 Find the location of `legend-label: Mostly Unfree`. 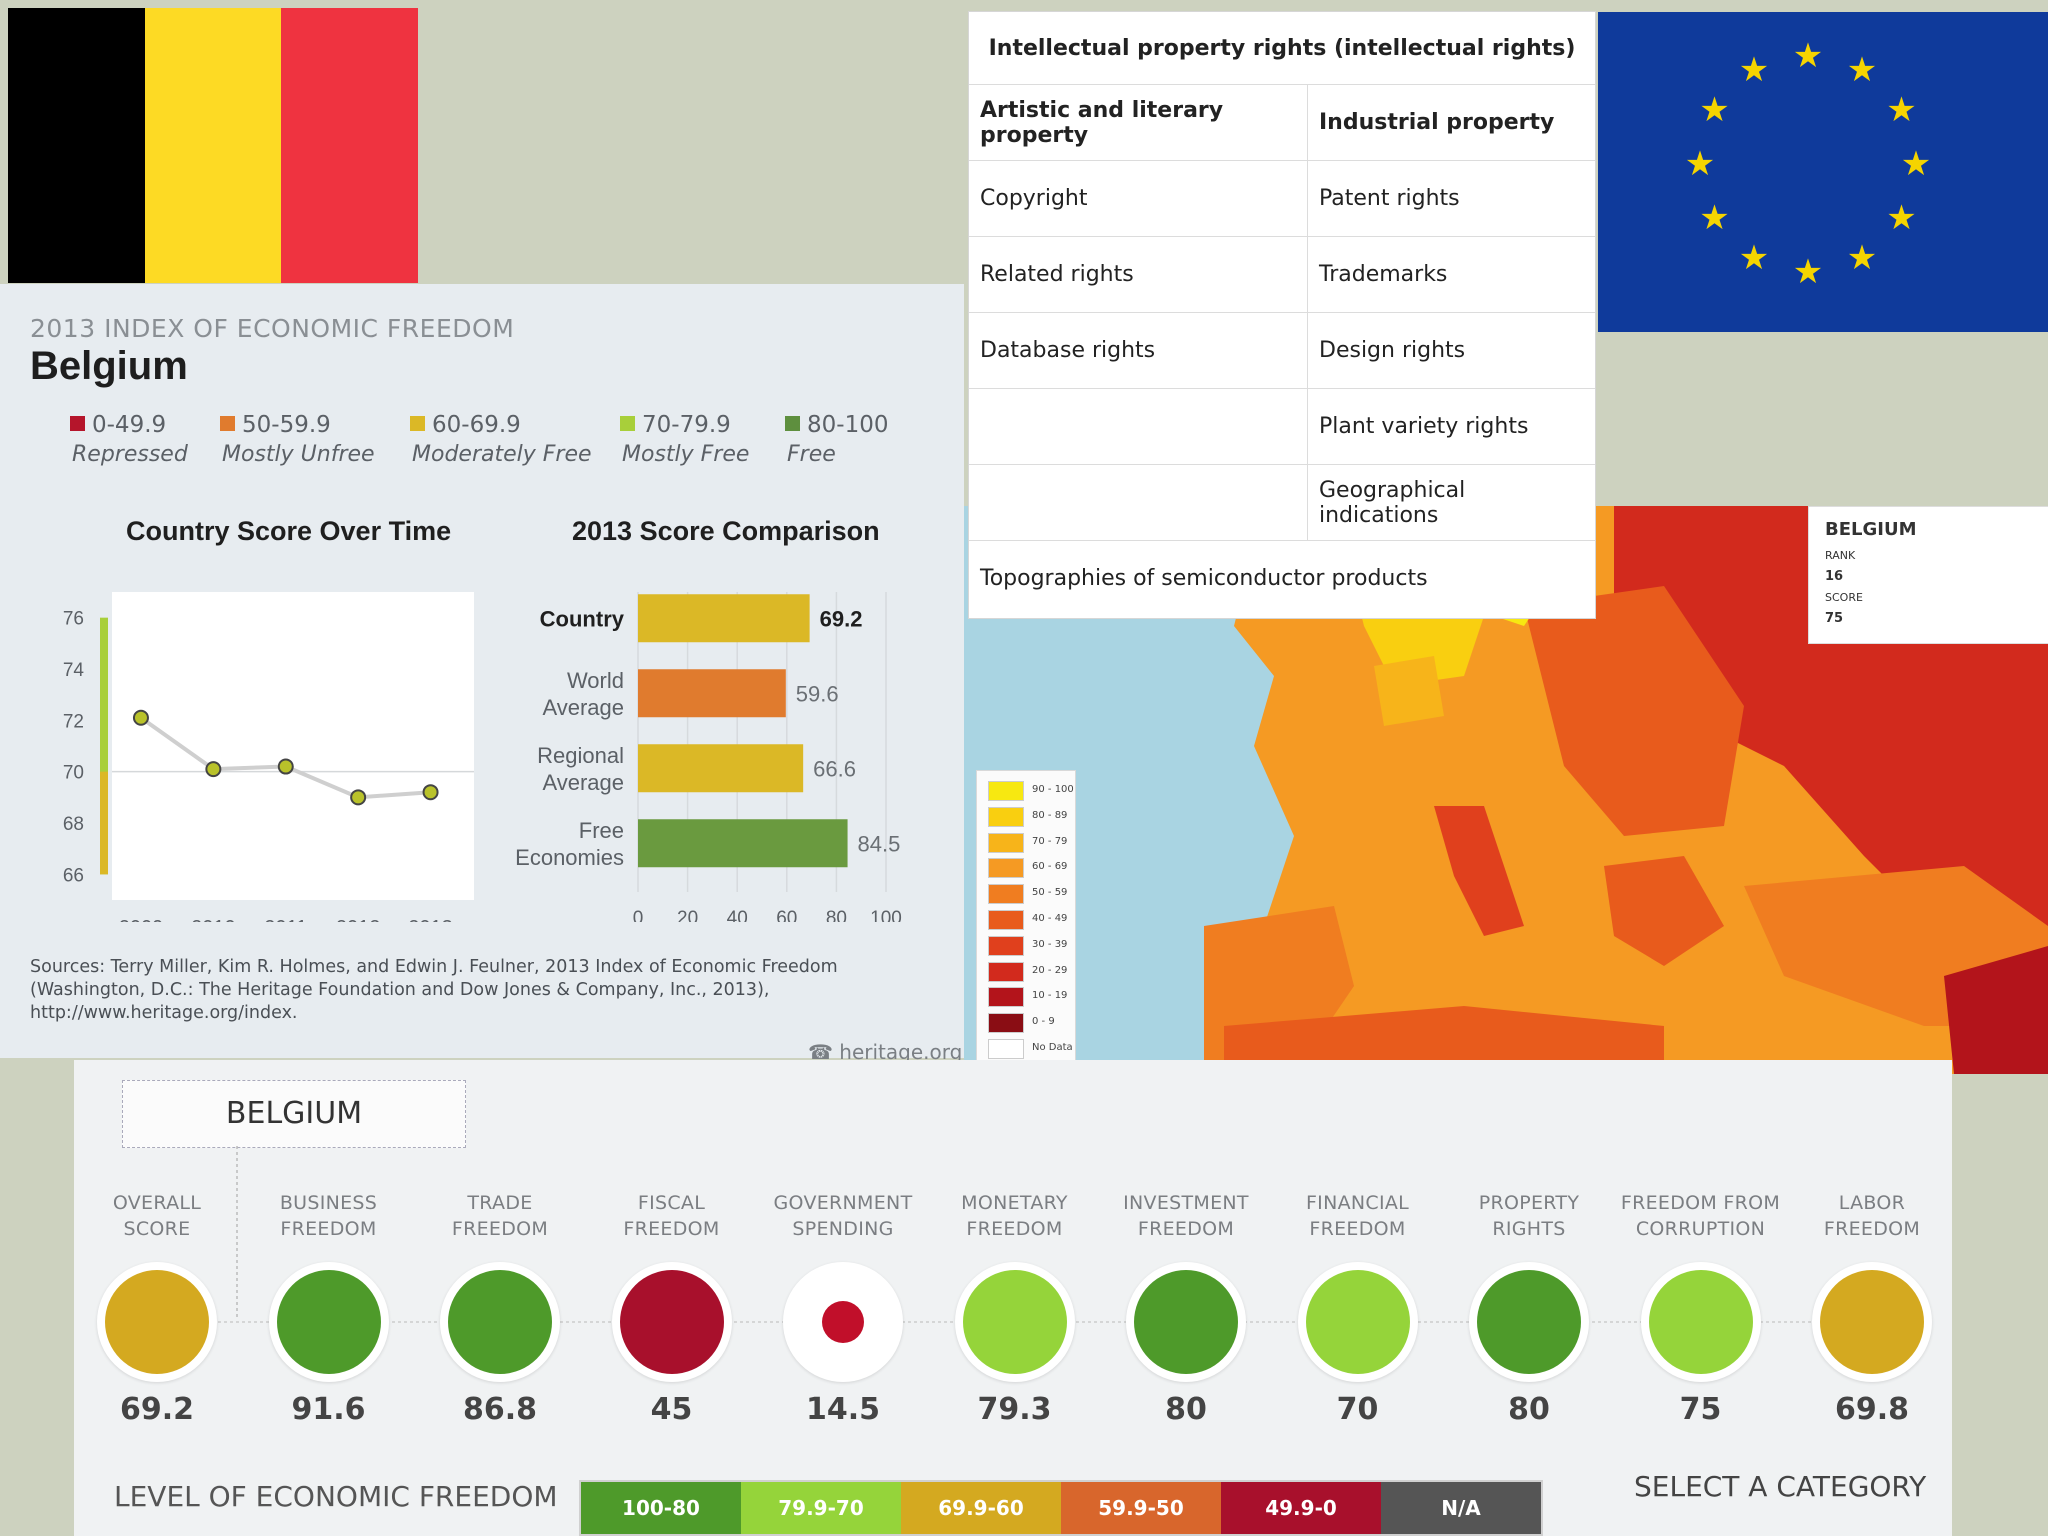

legend-label: Mostly Unfree is located at coordinates (298, 454).